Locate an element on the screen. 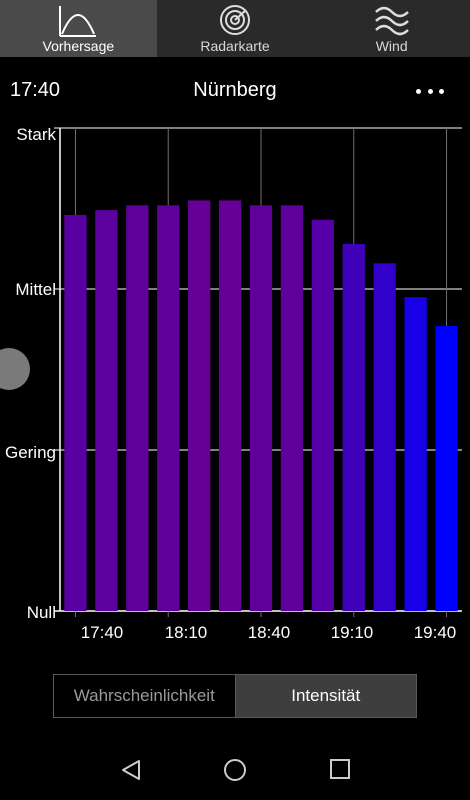  back-icon is located at coordinates (131, 772).